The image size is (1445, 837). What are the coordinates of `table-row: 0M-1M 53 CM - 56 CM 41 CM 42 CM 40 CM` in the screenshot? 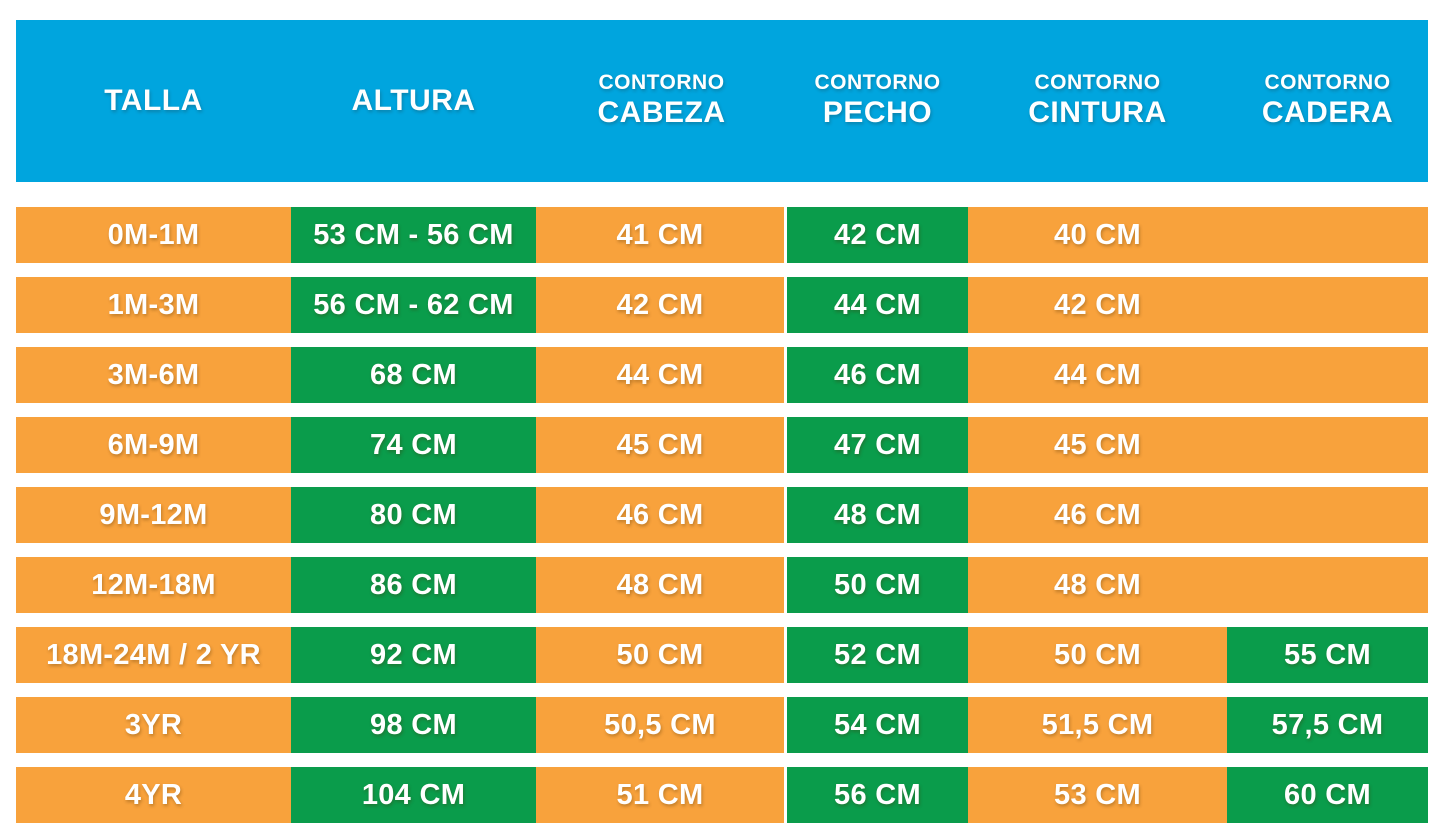 It's located at (722, 235).